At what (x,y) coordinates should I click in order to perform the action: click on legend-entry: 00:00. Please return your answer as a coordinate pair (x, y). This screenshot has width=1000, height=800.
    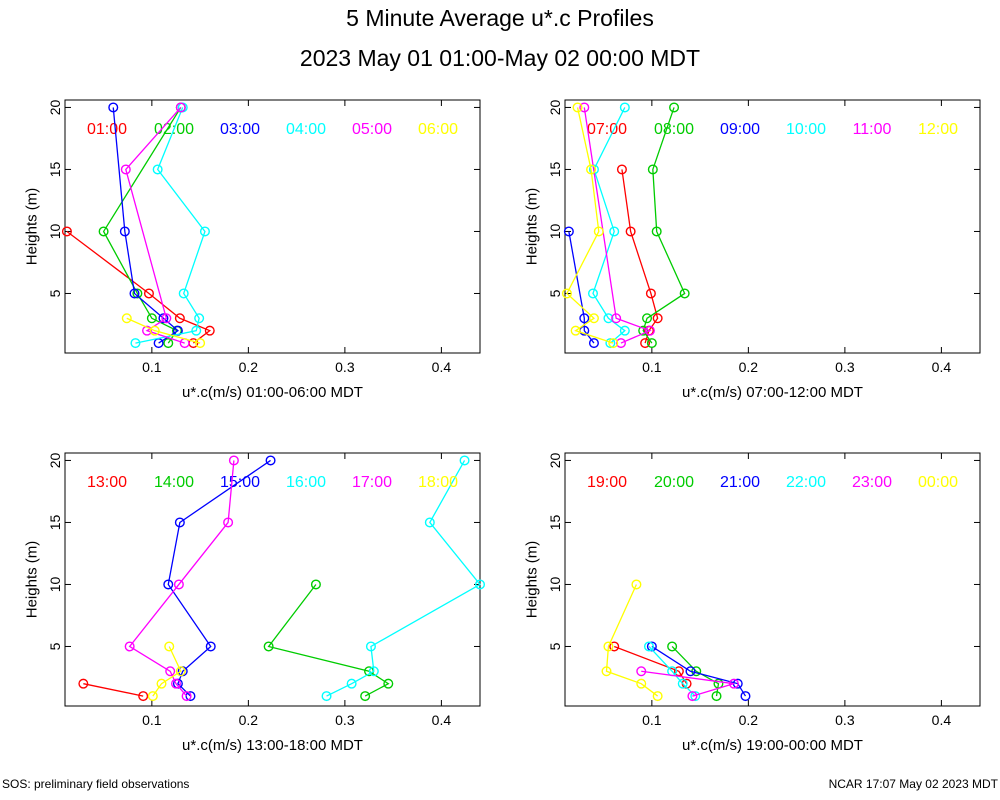
    Looking at the image, I should click on (938, 482).